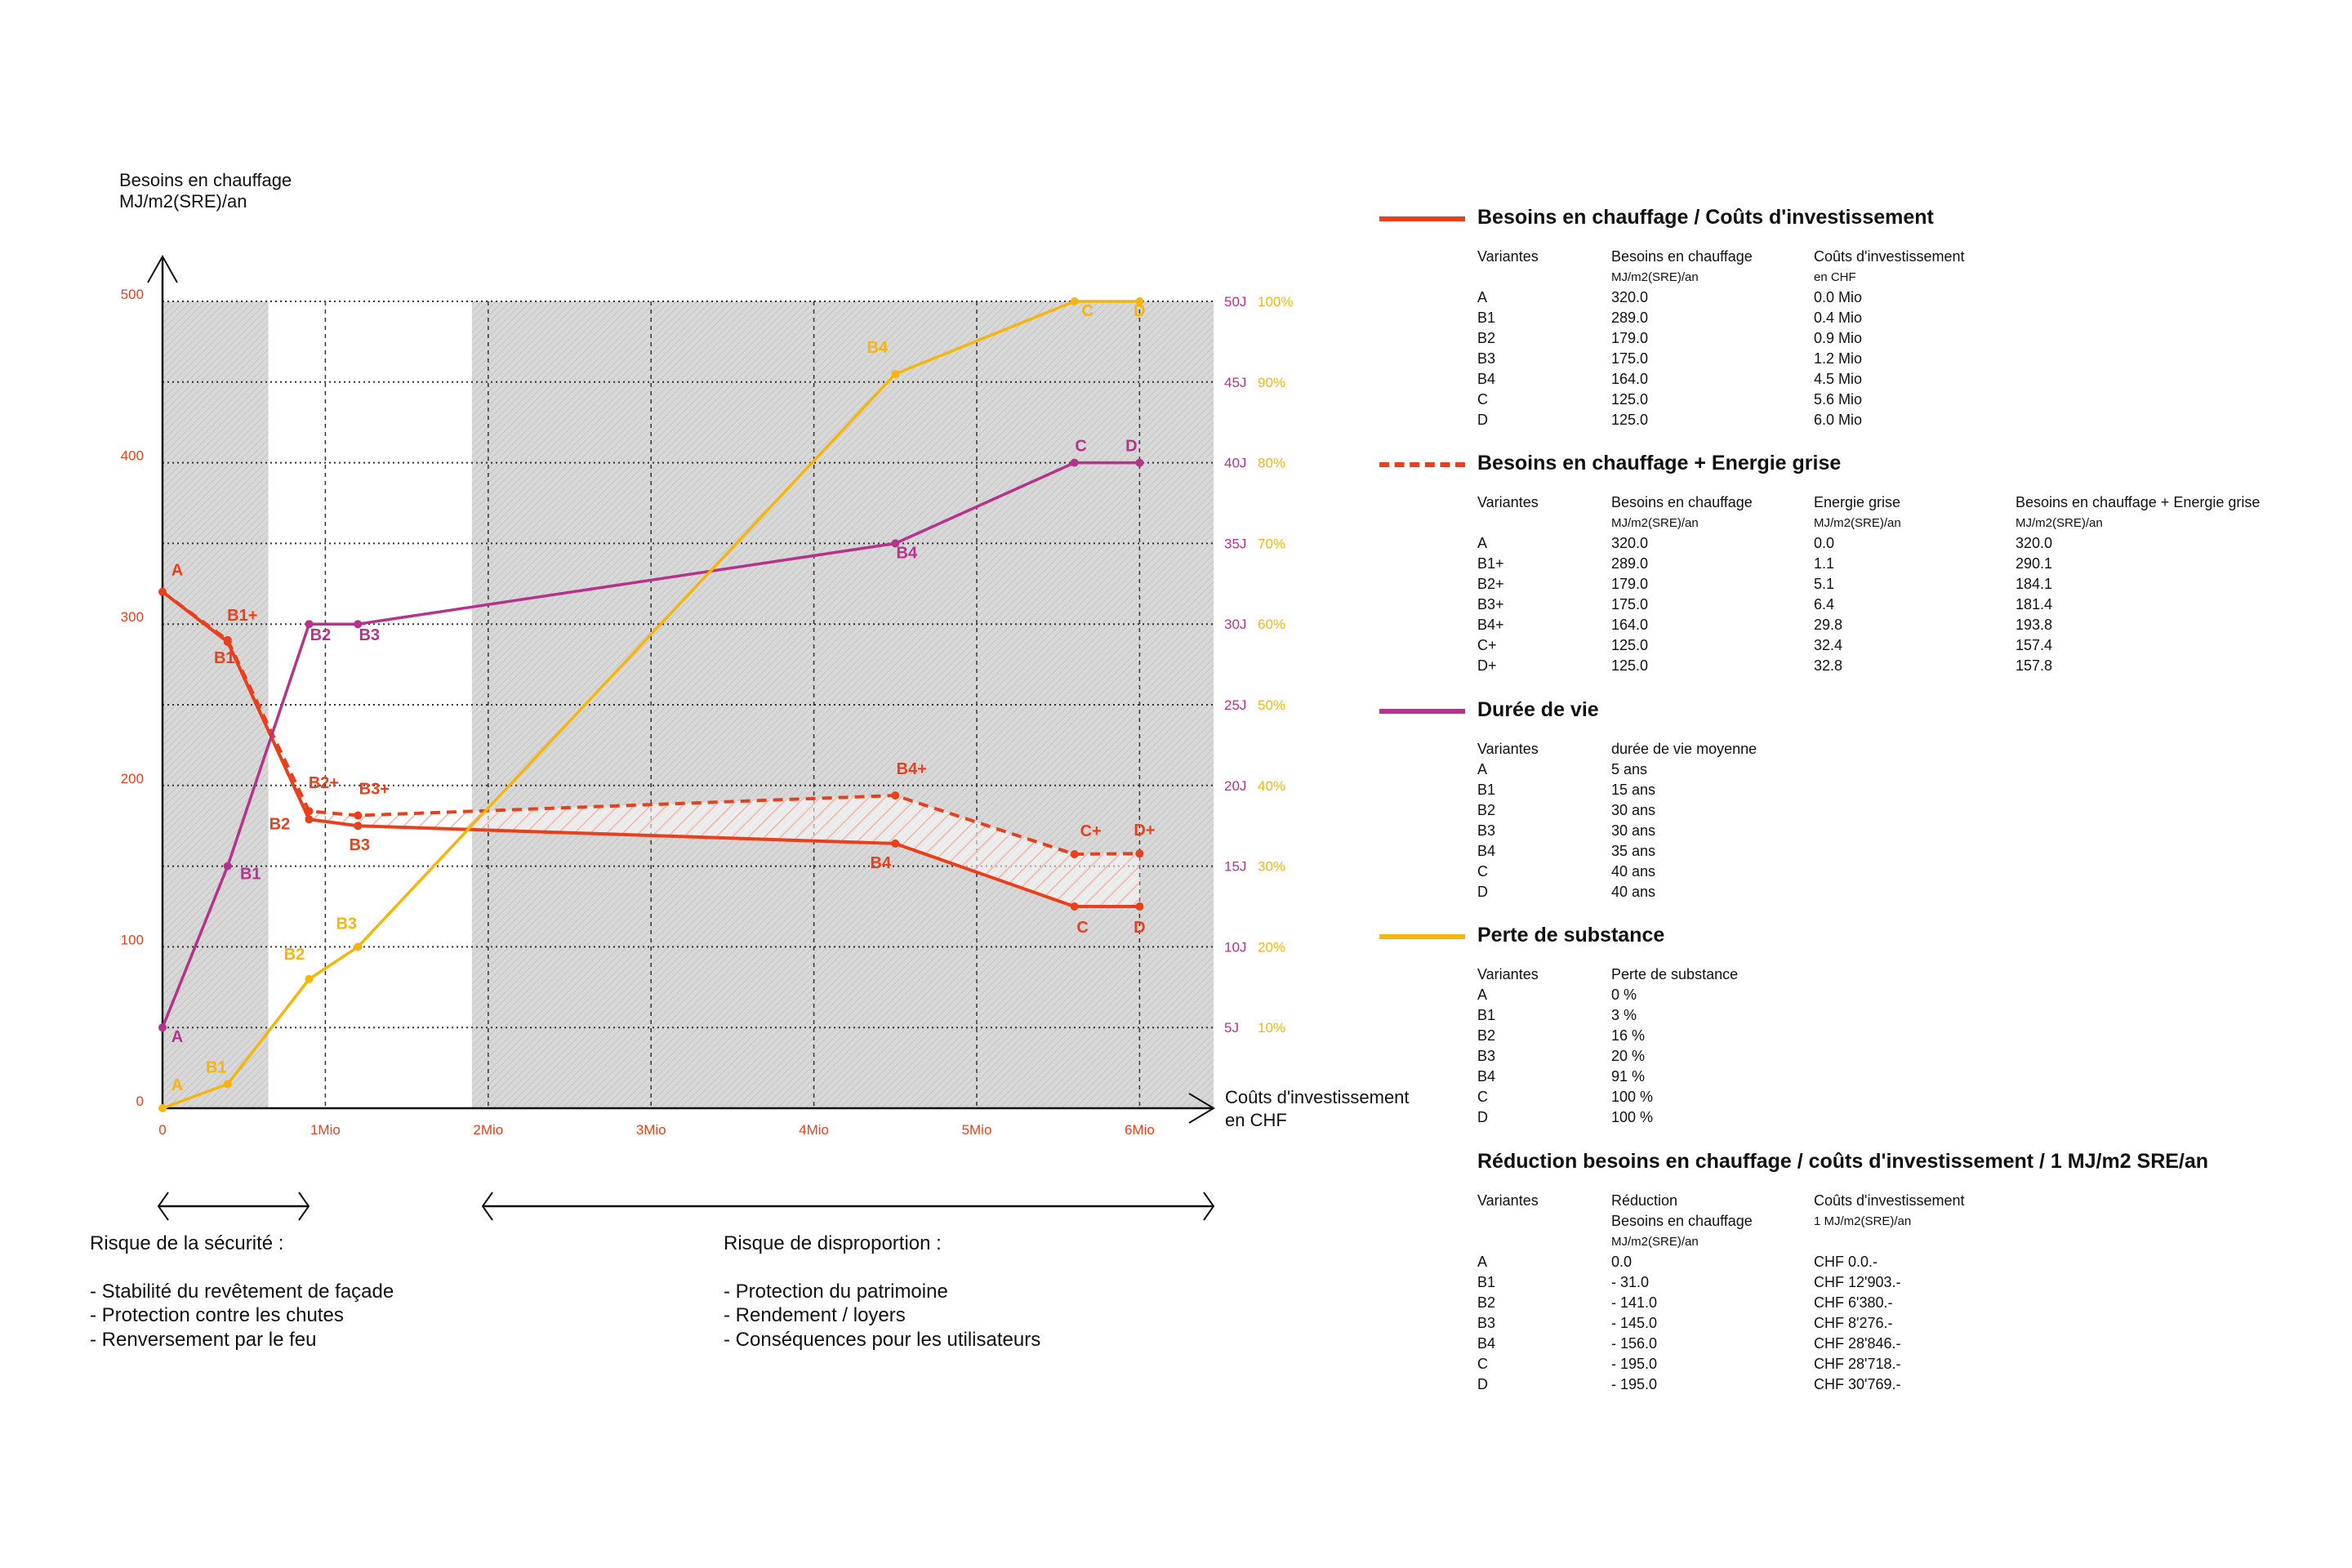 The width and height of the screenshot is (2352, 1568). I want to click on legend-title: Perte de substance, so click(1571, 936).